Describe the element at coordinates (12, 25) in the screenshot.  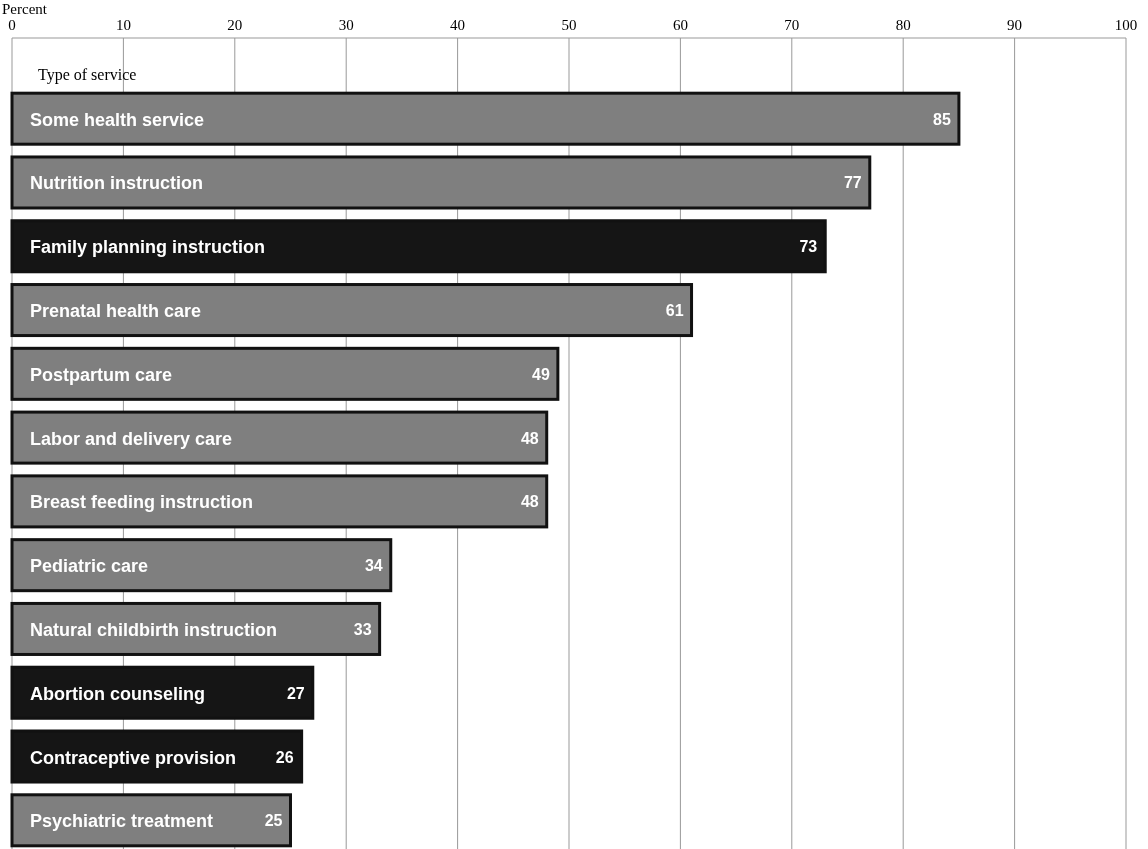
I see `x-tick-label: 0` at that location.